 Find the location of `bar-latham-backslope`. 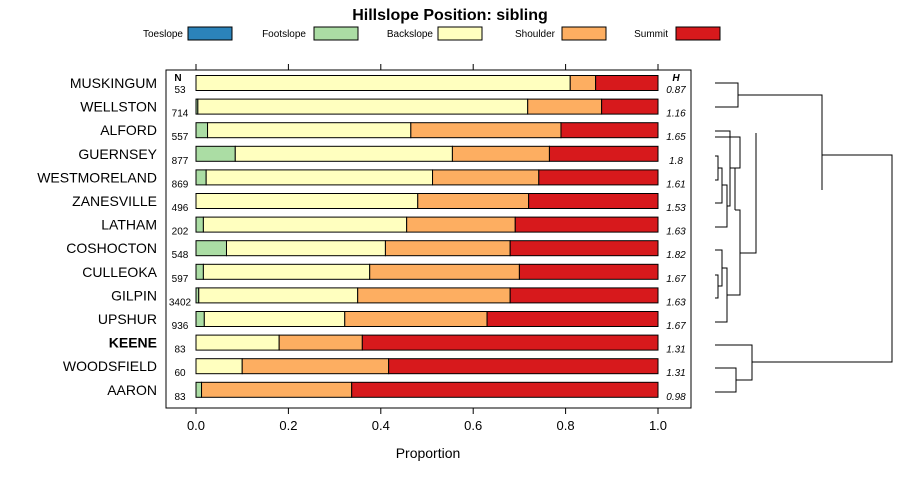

bar-latham-backslope is located at coordinates (305, 224).